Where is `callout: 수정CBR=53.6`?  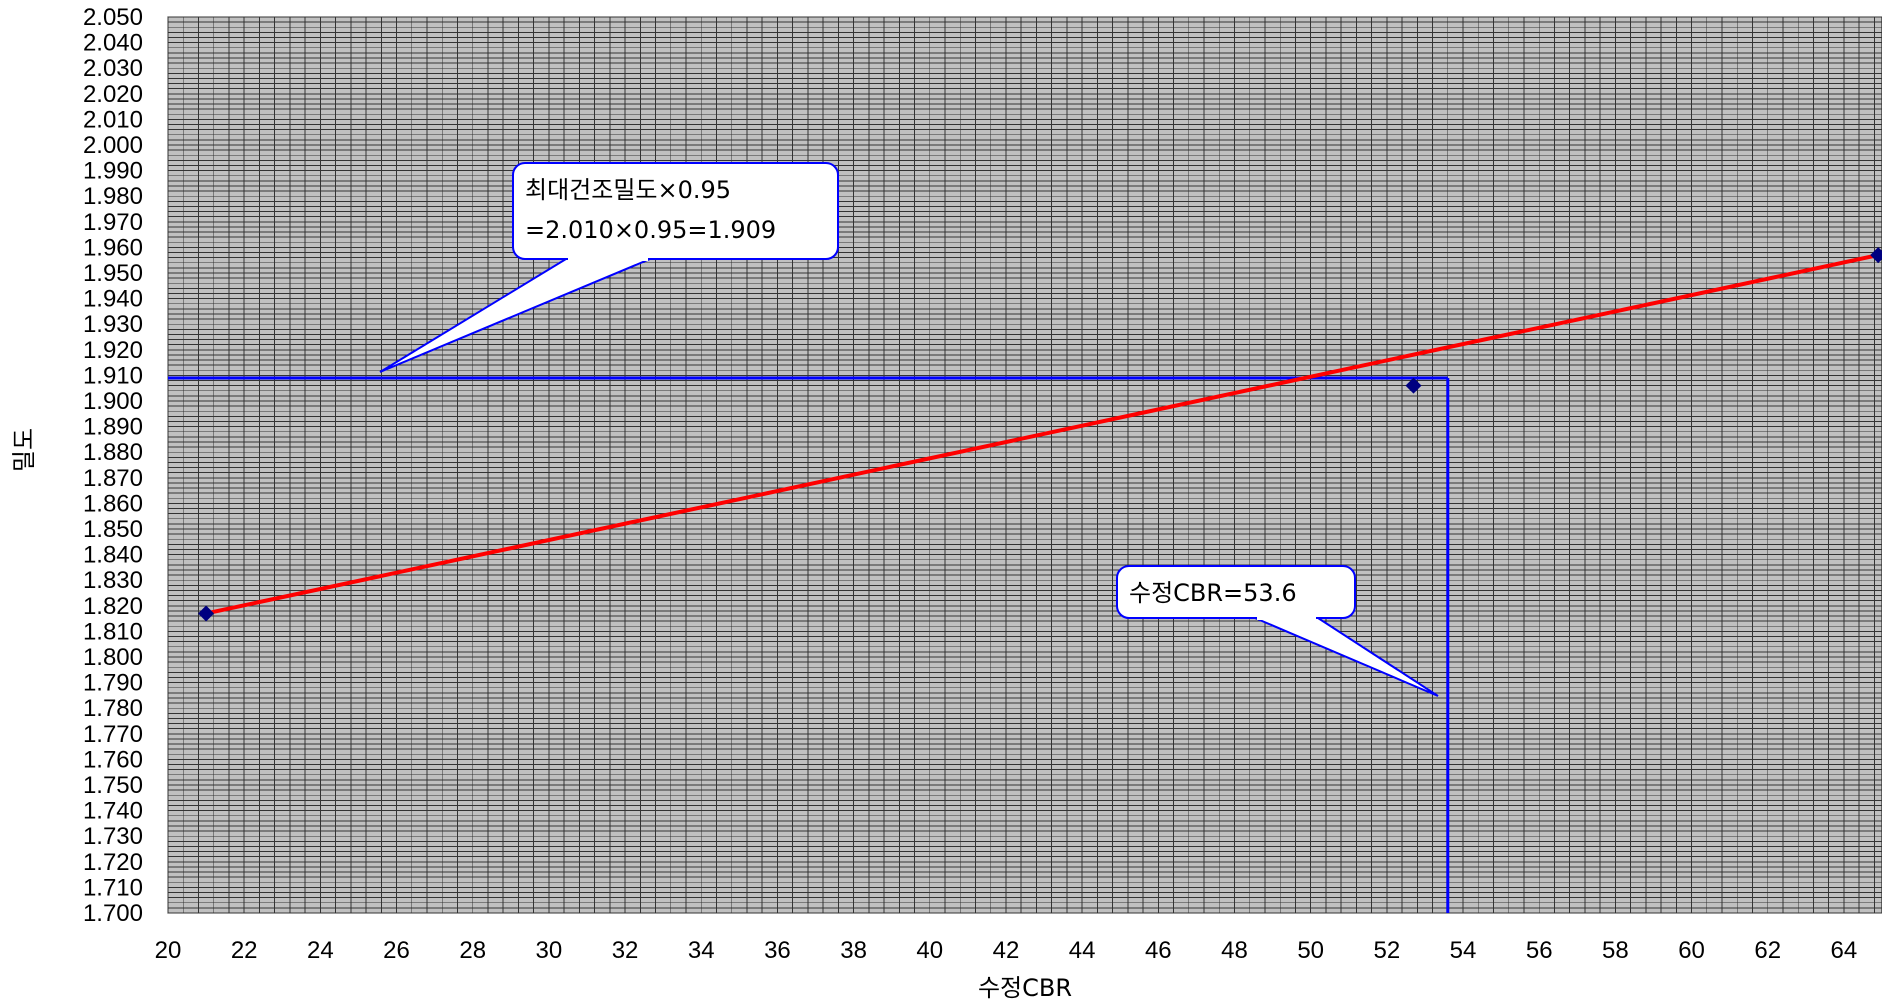 callout: 수정CBR=53.6 is located at coordinates (1277, 631).